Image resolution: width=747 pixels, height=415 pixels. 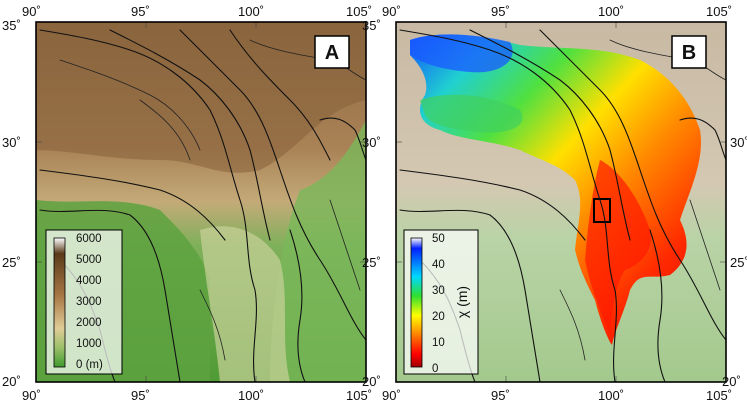 I want to click on panel-b-xtick-100-bottom: 100˚, so click(x=611, y=395).